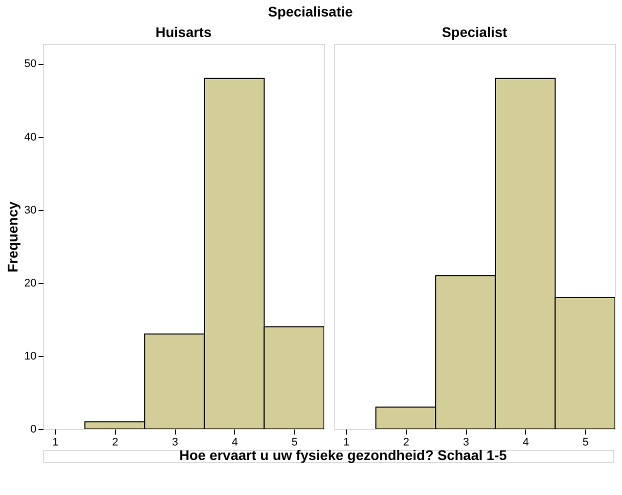  Describe the element at coordinates (30, 137) in the screenshot. I see `y-tick-label: 40` at that location.